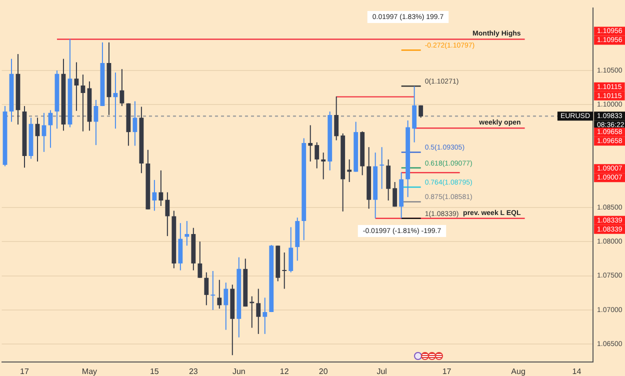 The height and width of the screenshot is (376, 625). Describe the element at coordinates (577, 371) in the screenshot. I see `x-tick-label: 14` at that location.